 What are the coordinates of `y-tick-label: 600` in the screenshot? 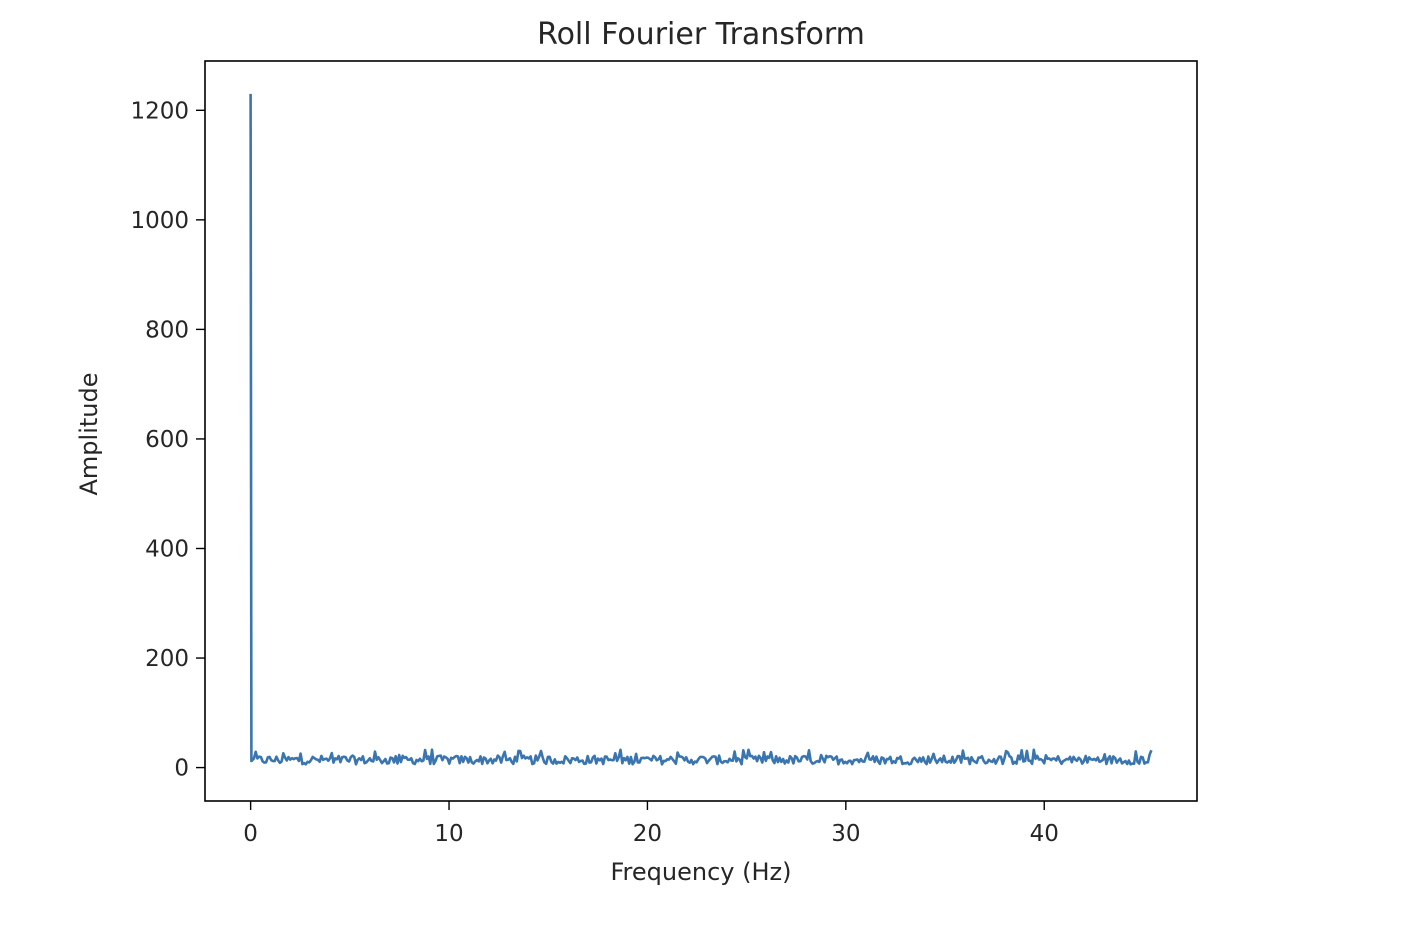 It's located at (167, 440).